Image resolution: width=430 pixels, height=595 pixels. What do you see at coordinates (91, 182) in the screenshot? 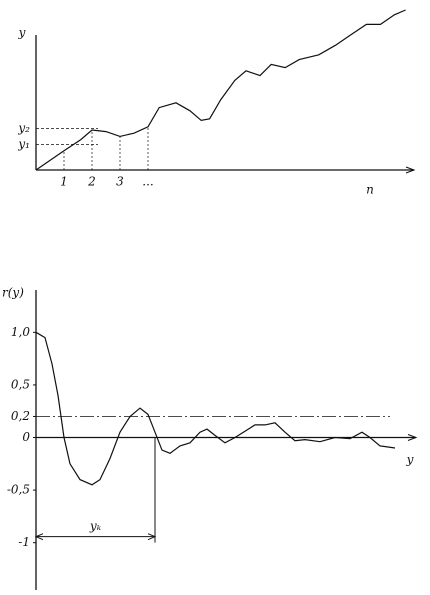
I see `x-tick-label: 2` at bounding box center [91, 182].